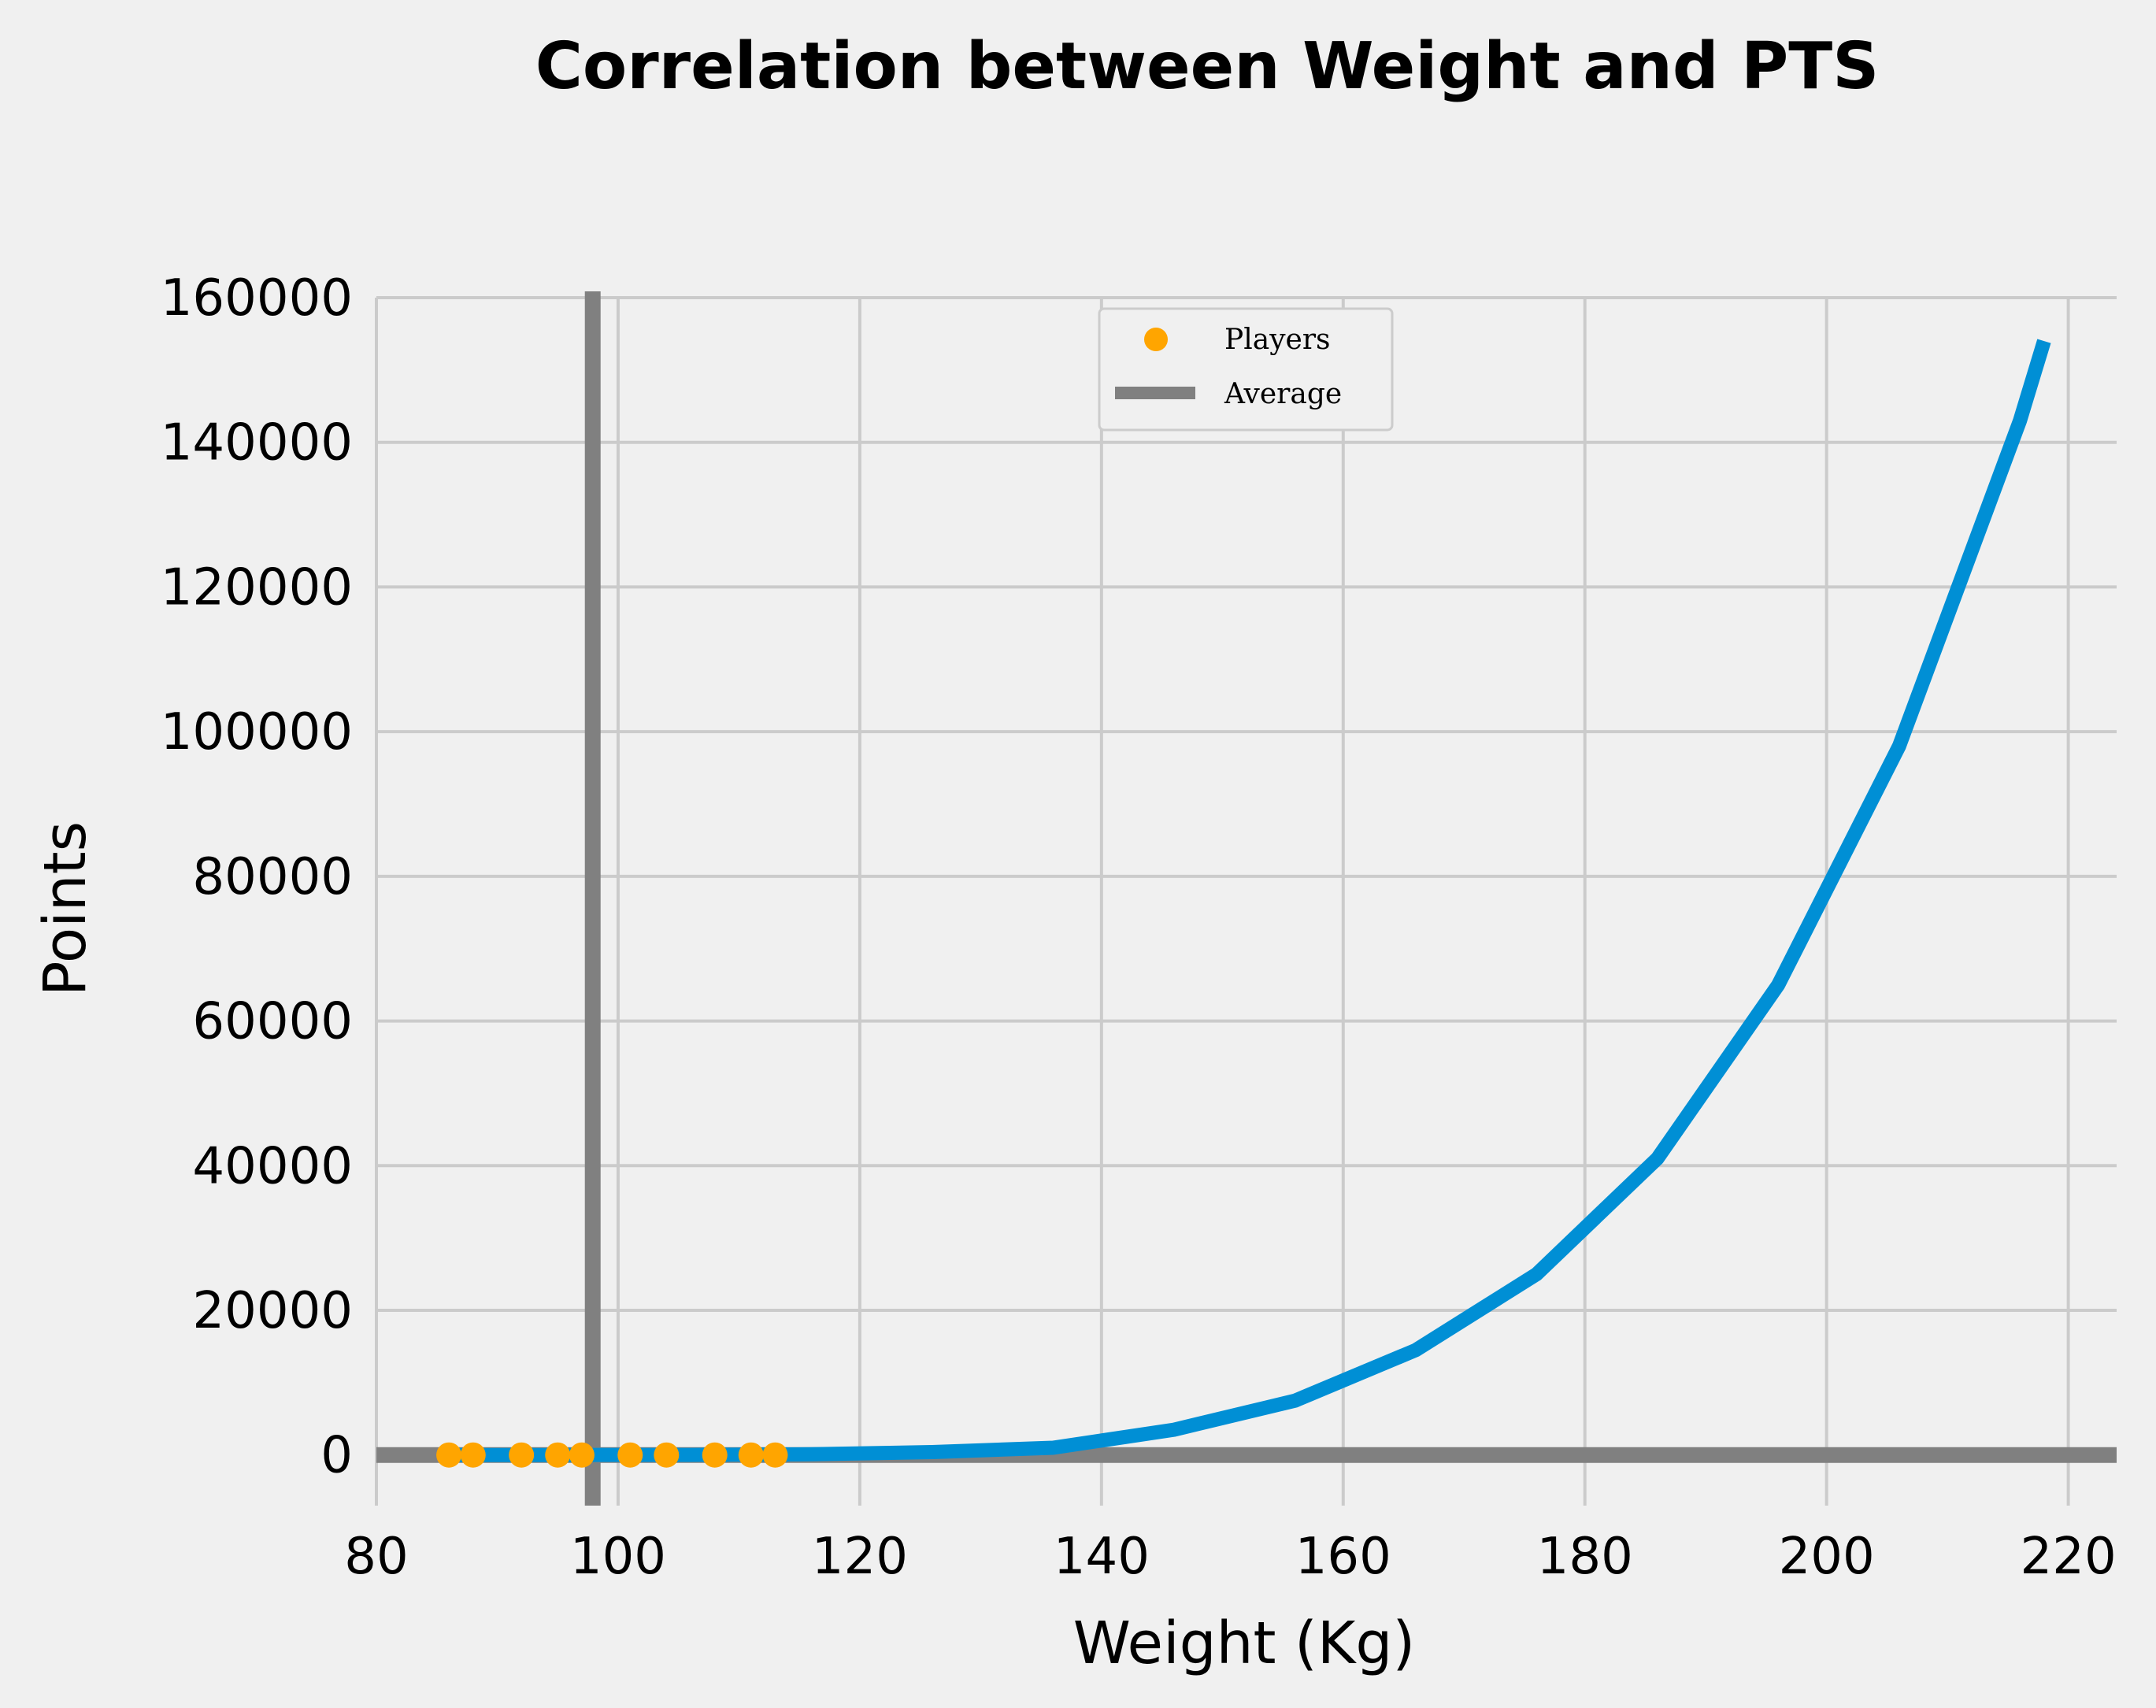  I want to click on y-tick-label: 100000, so click(257, 732).